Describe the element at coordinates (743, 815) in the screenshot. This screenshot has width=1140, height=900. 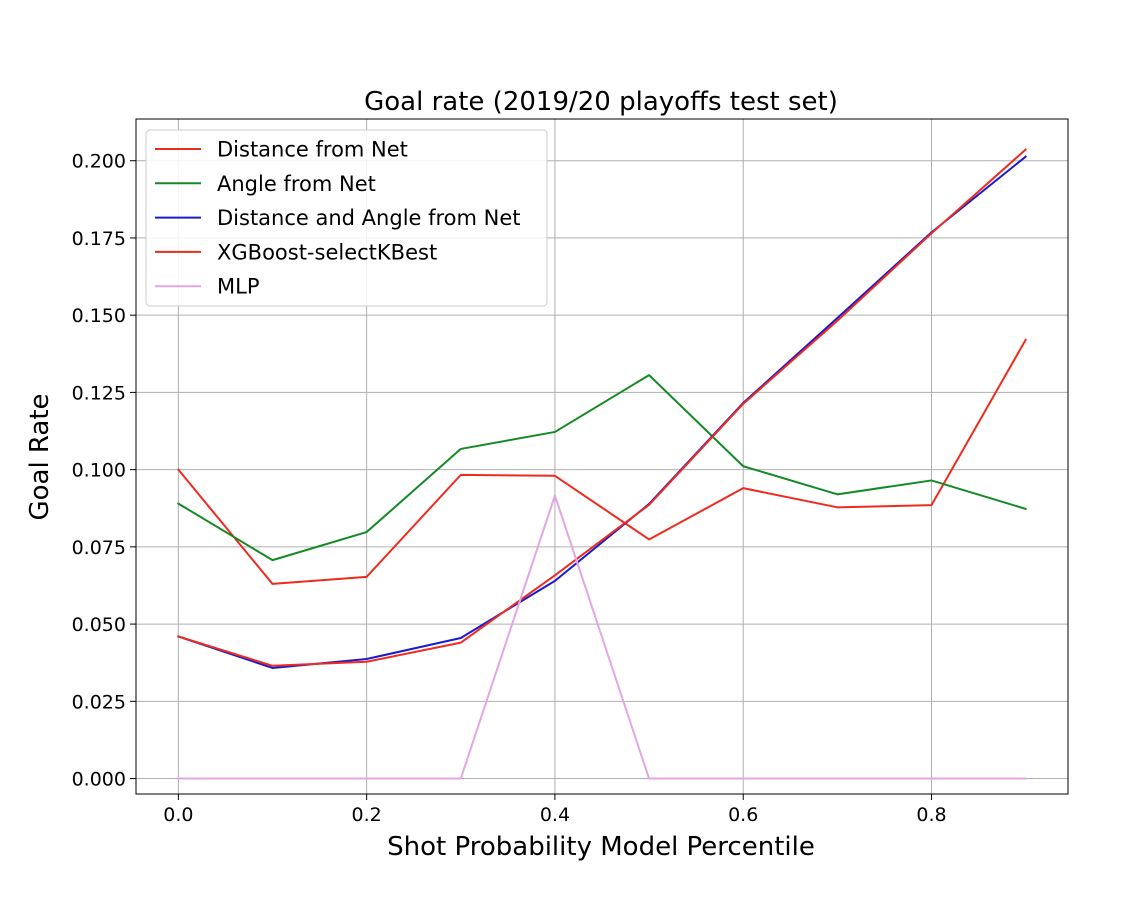
I see `x-tick-label: 0.6` at that location.